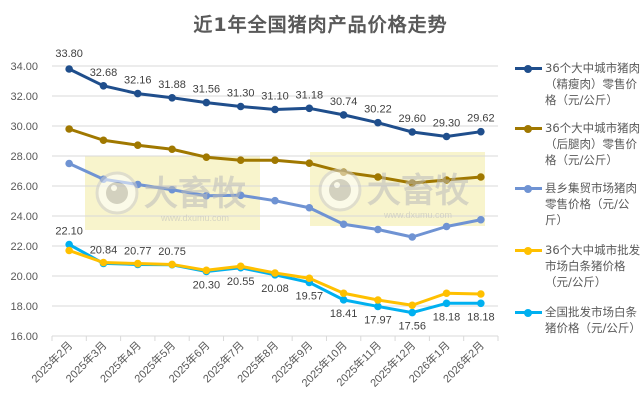 The width and height of the screenshot is (641, 406). Describe the element at coordinates (24, 217) in the screenshot. I see `y-tick-label: 24.00` at that location.